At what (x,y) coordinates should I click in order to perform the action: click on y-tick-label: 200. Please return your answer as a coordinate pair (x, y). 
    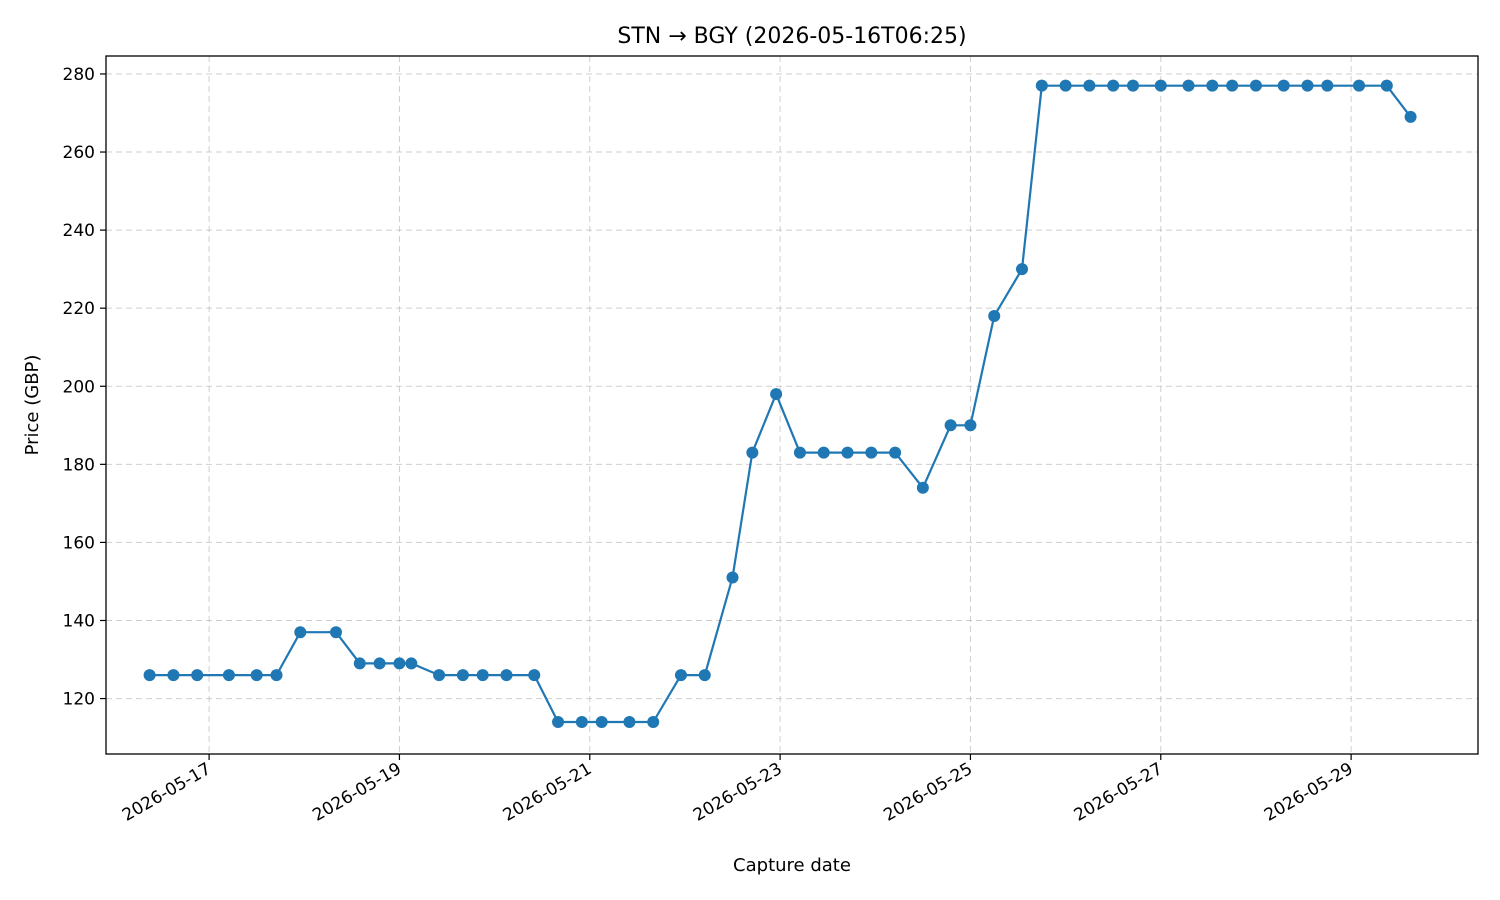
    Looking at the image, I should click on (79, 387).